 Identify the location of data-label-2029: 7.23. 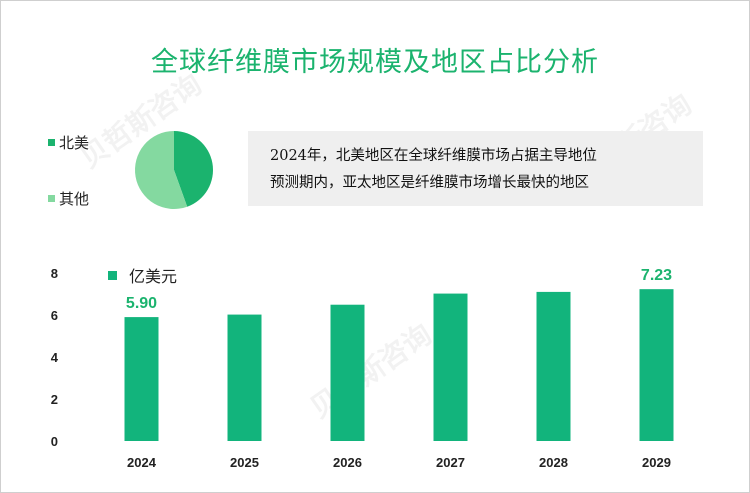
(656, 275).